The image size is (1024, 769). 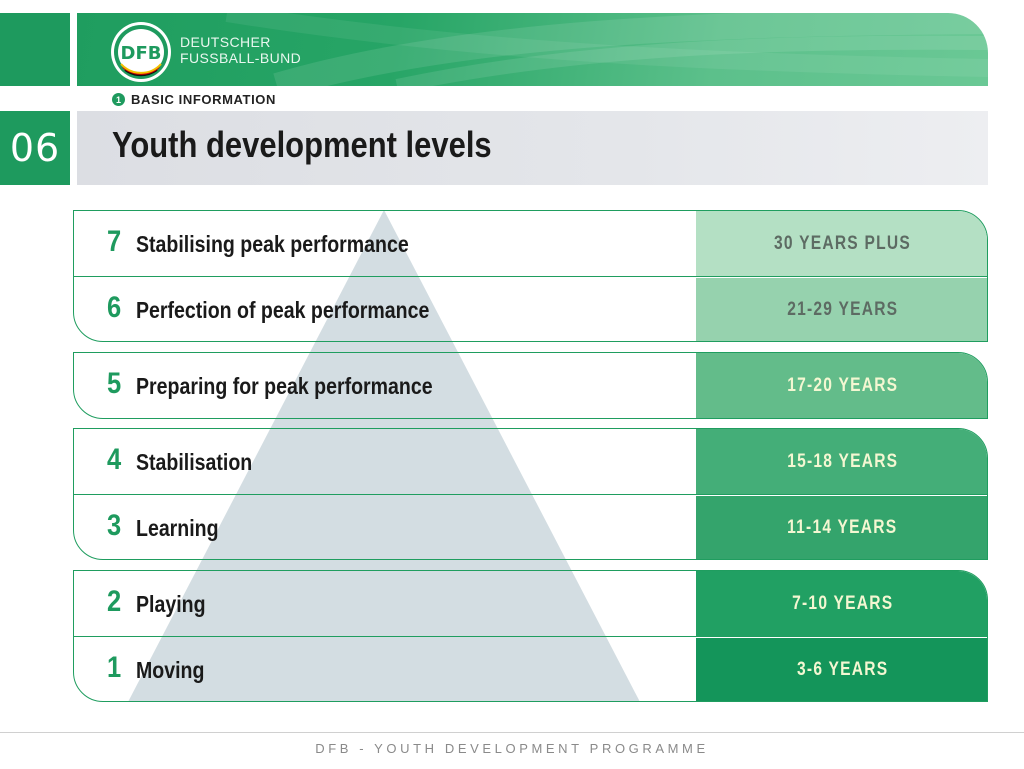 I want to click on footer-divider, so click(x=512, y=732).